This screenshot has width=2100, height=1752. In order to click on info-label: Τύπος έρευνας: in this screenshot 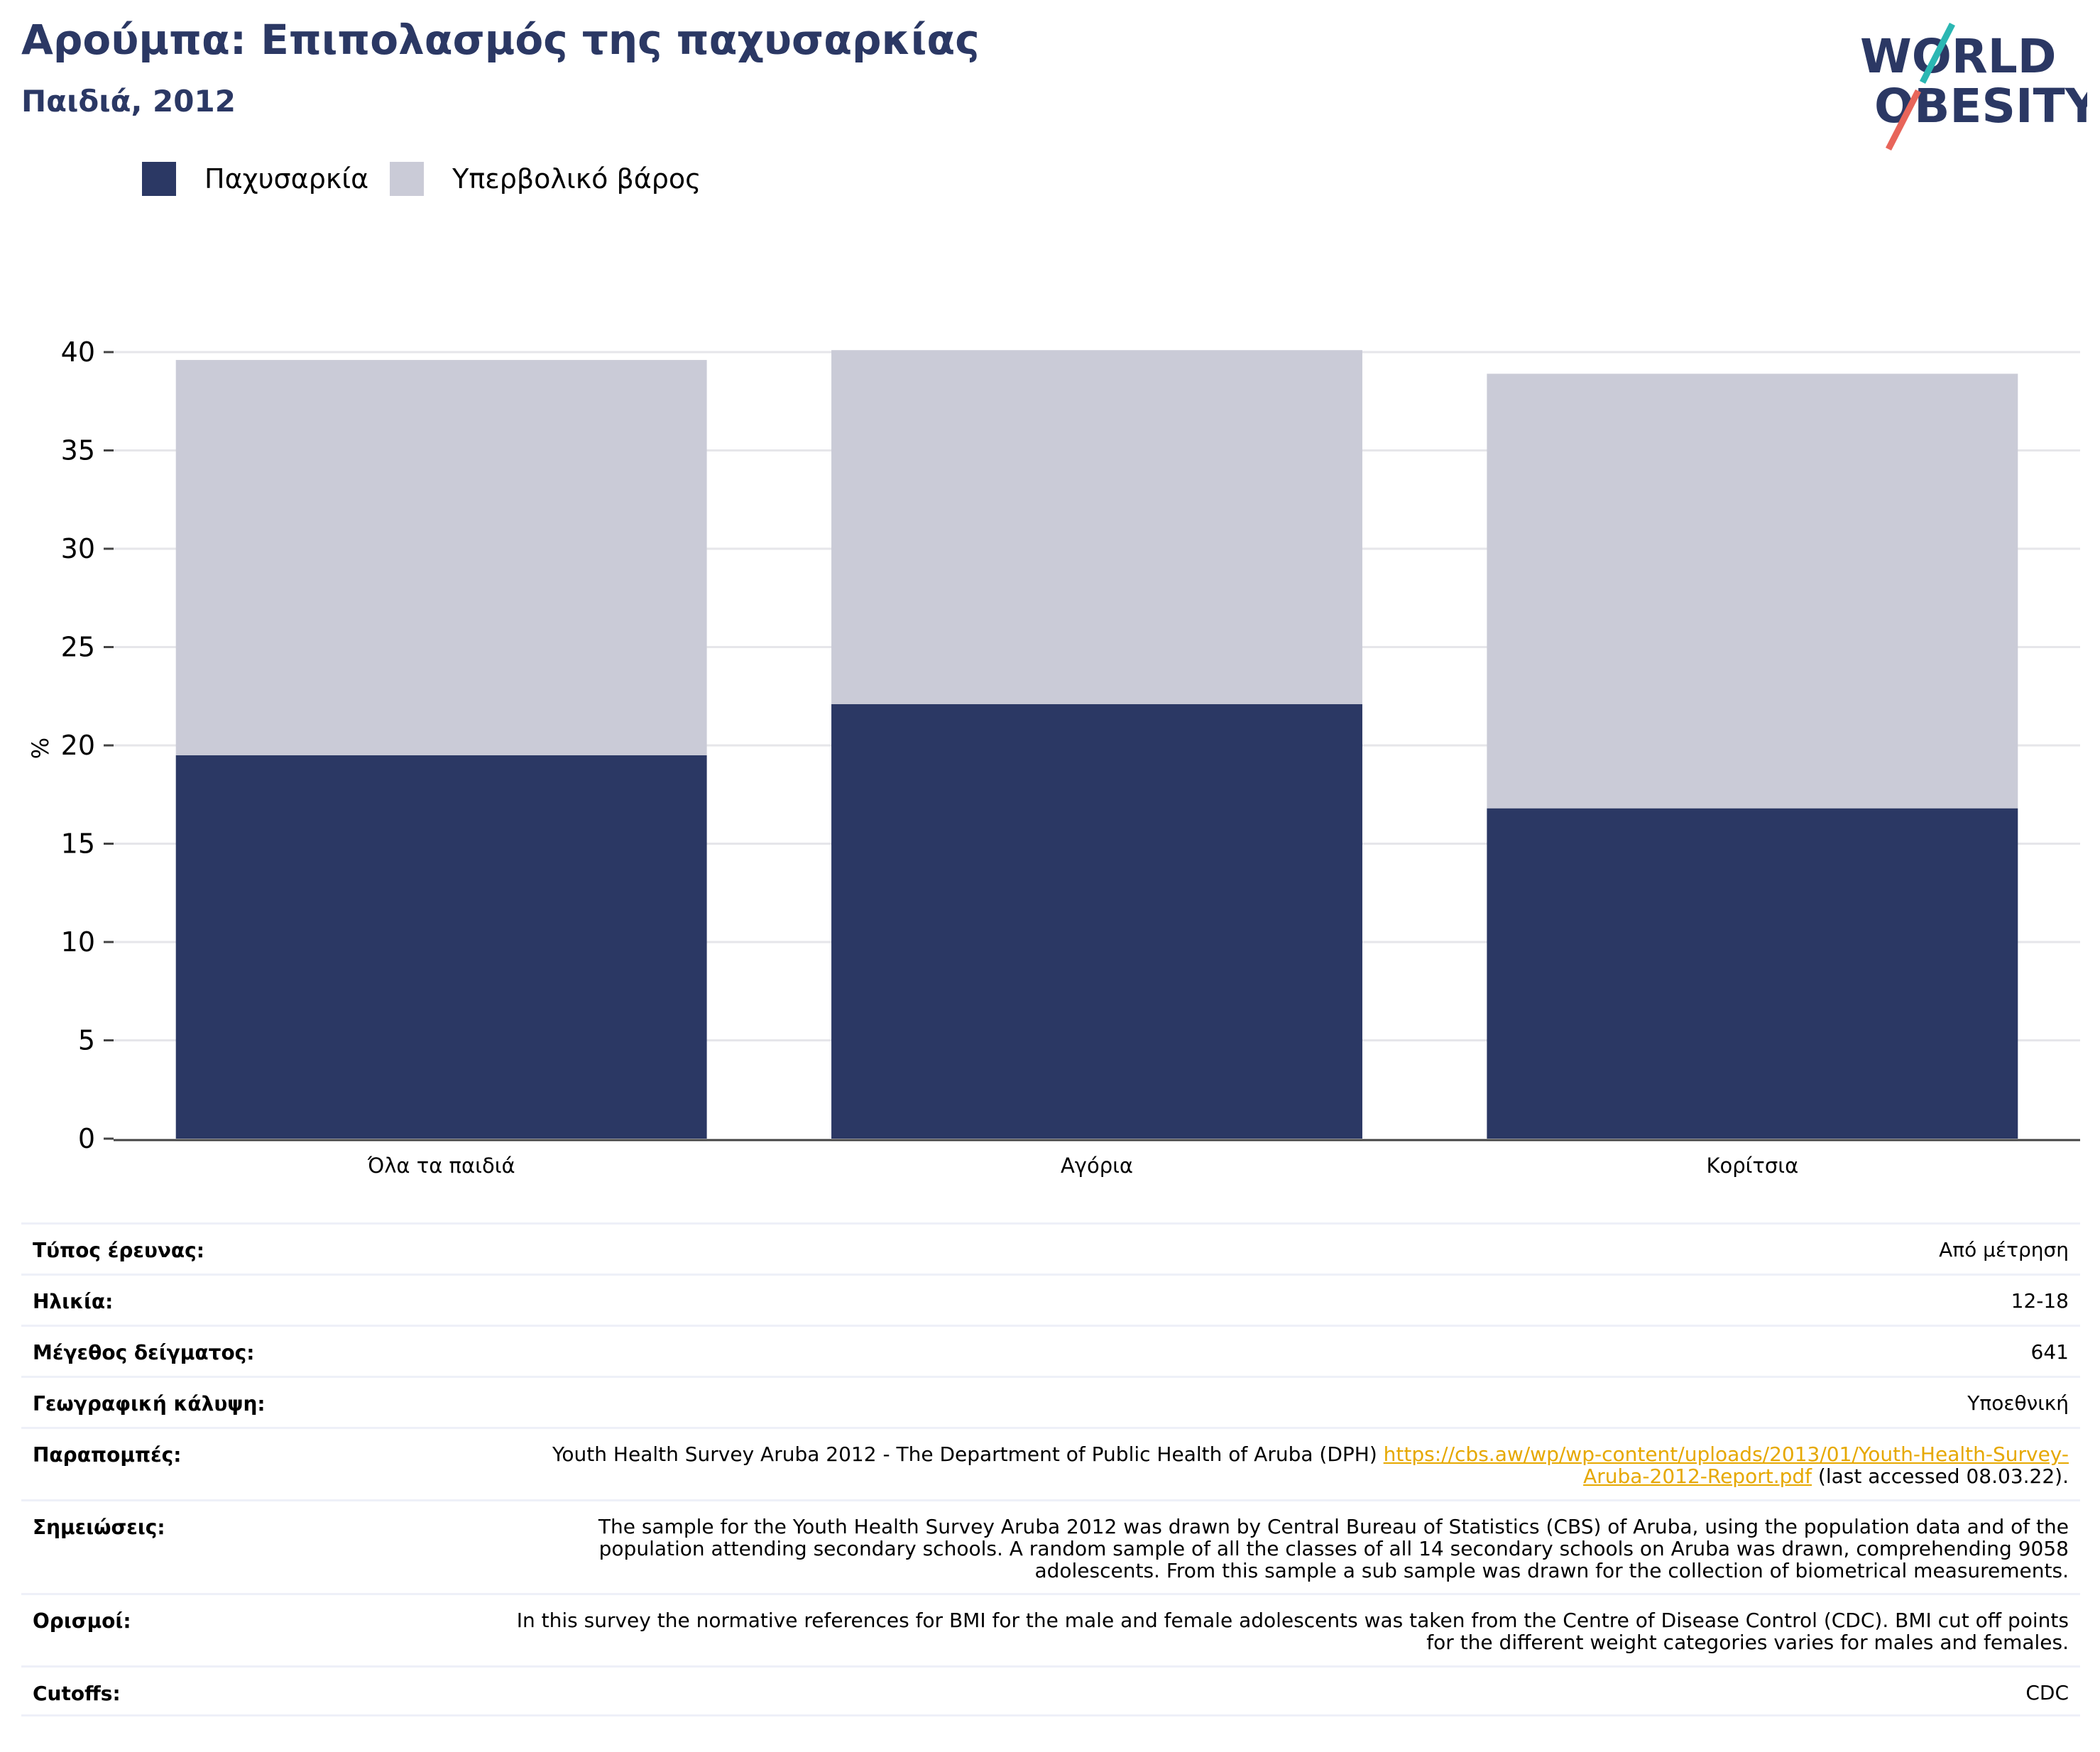, I will do `click(118, 1250)`.